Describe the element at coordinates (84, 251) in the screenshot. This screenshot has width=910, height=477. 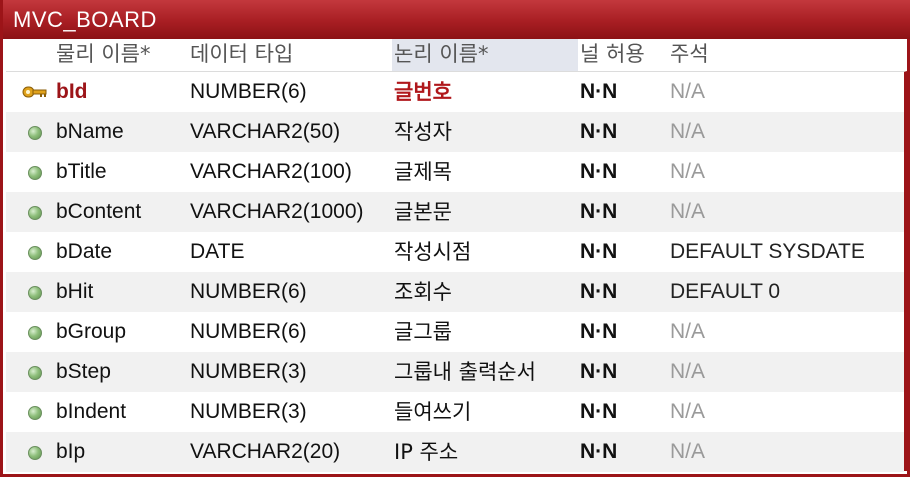
I see `physical-name: bDate` at that location.